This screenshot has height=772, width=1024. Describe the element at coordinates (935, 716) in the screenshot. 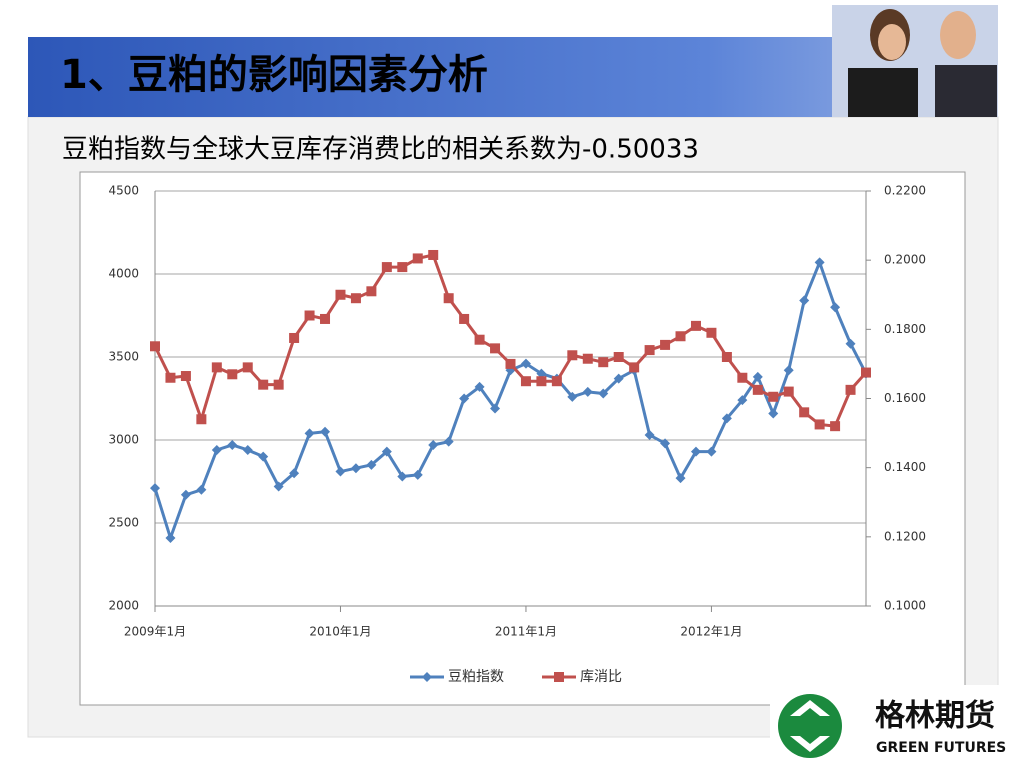

I see `logo-name: 格林期货` at that location.